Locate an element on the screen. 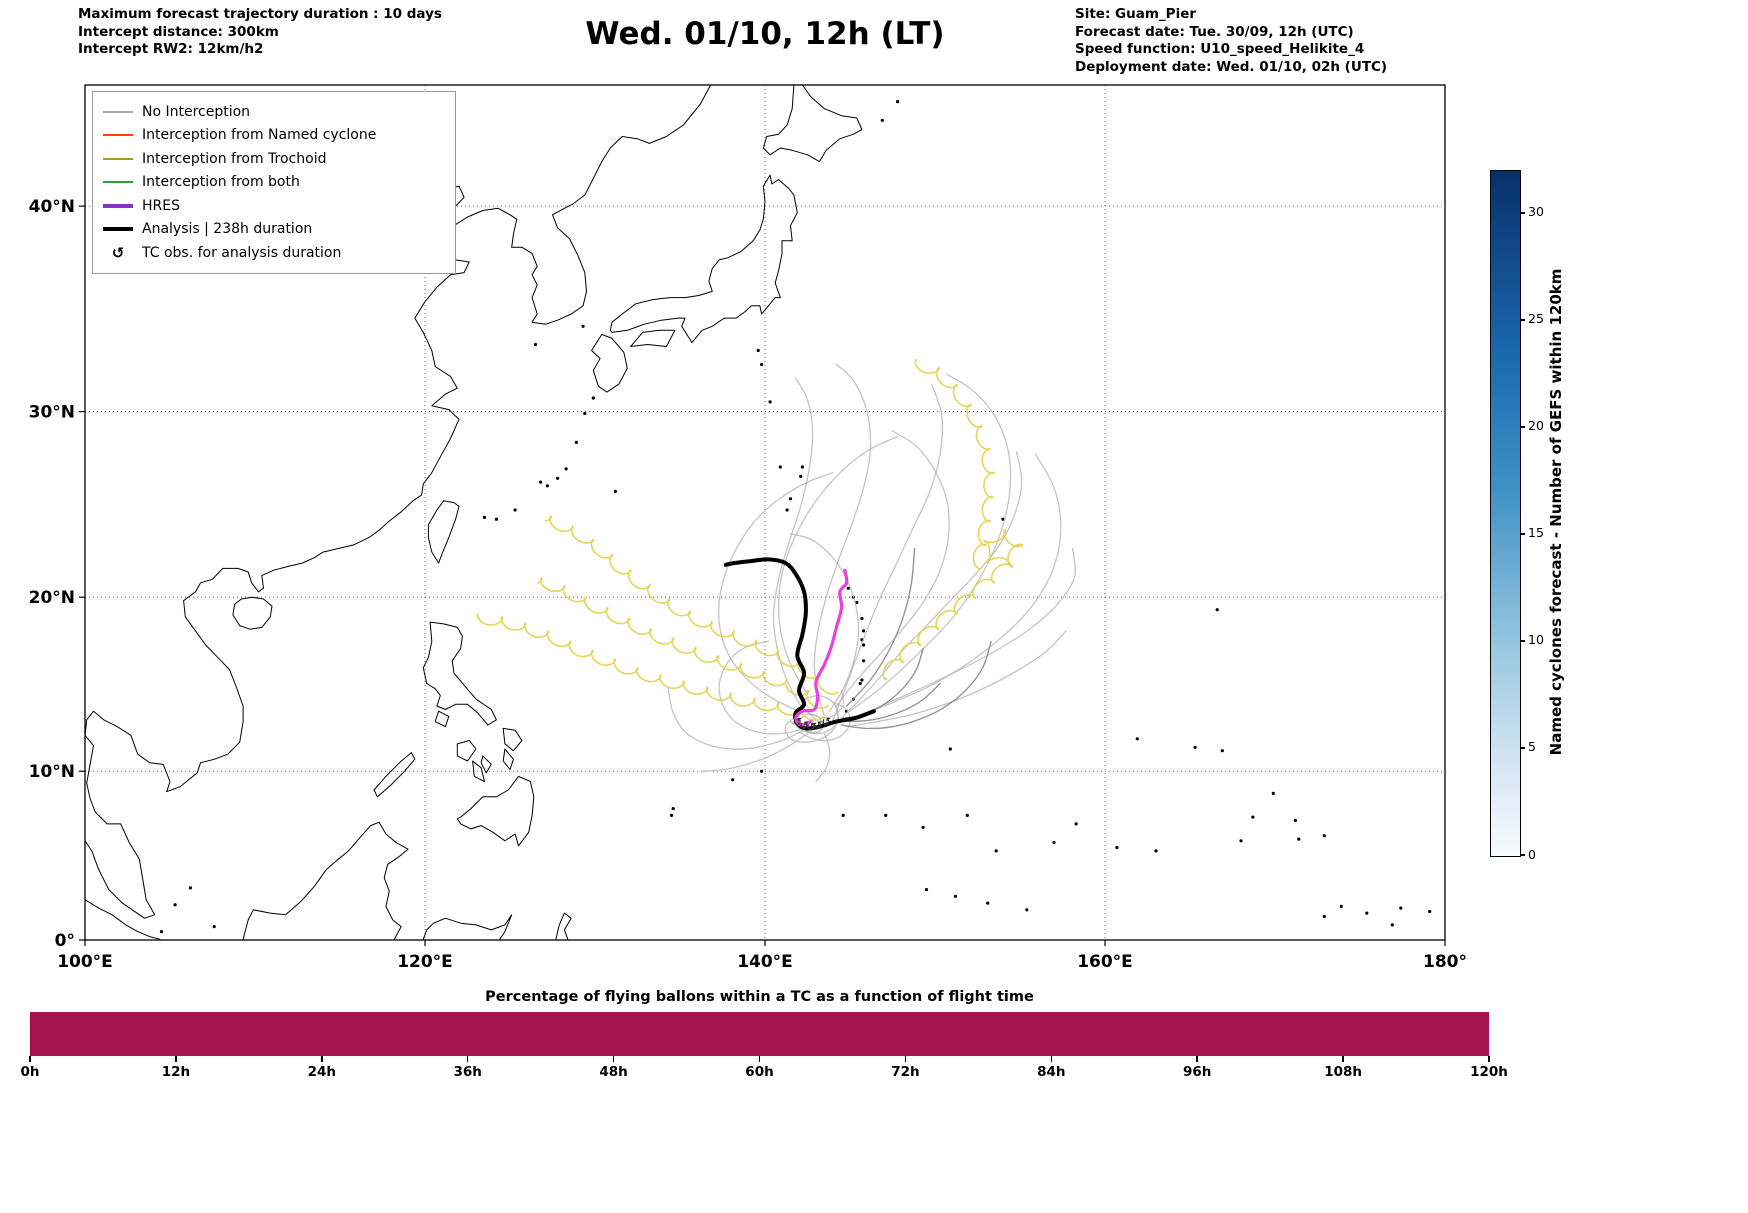 The height and width of the screenshot is (1213, 1748). colorbar-ticklabel: 25 is located at coordinates (1536, 319).